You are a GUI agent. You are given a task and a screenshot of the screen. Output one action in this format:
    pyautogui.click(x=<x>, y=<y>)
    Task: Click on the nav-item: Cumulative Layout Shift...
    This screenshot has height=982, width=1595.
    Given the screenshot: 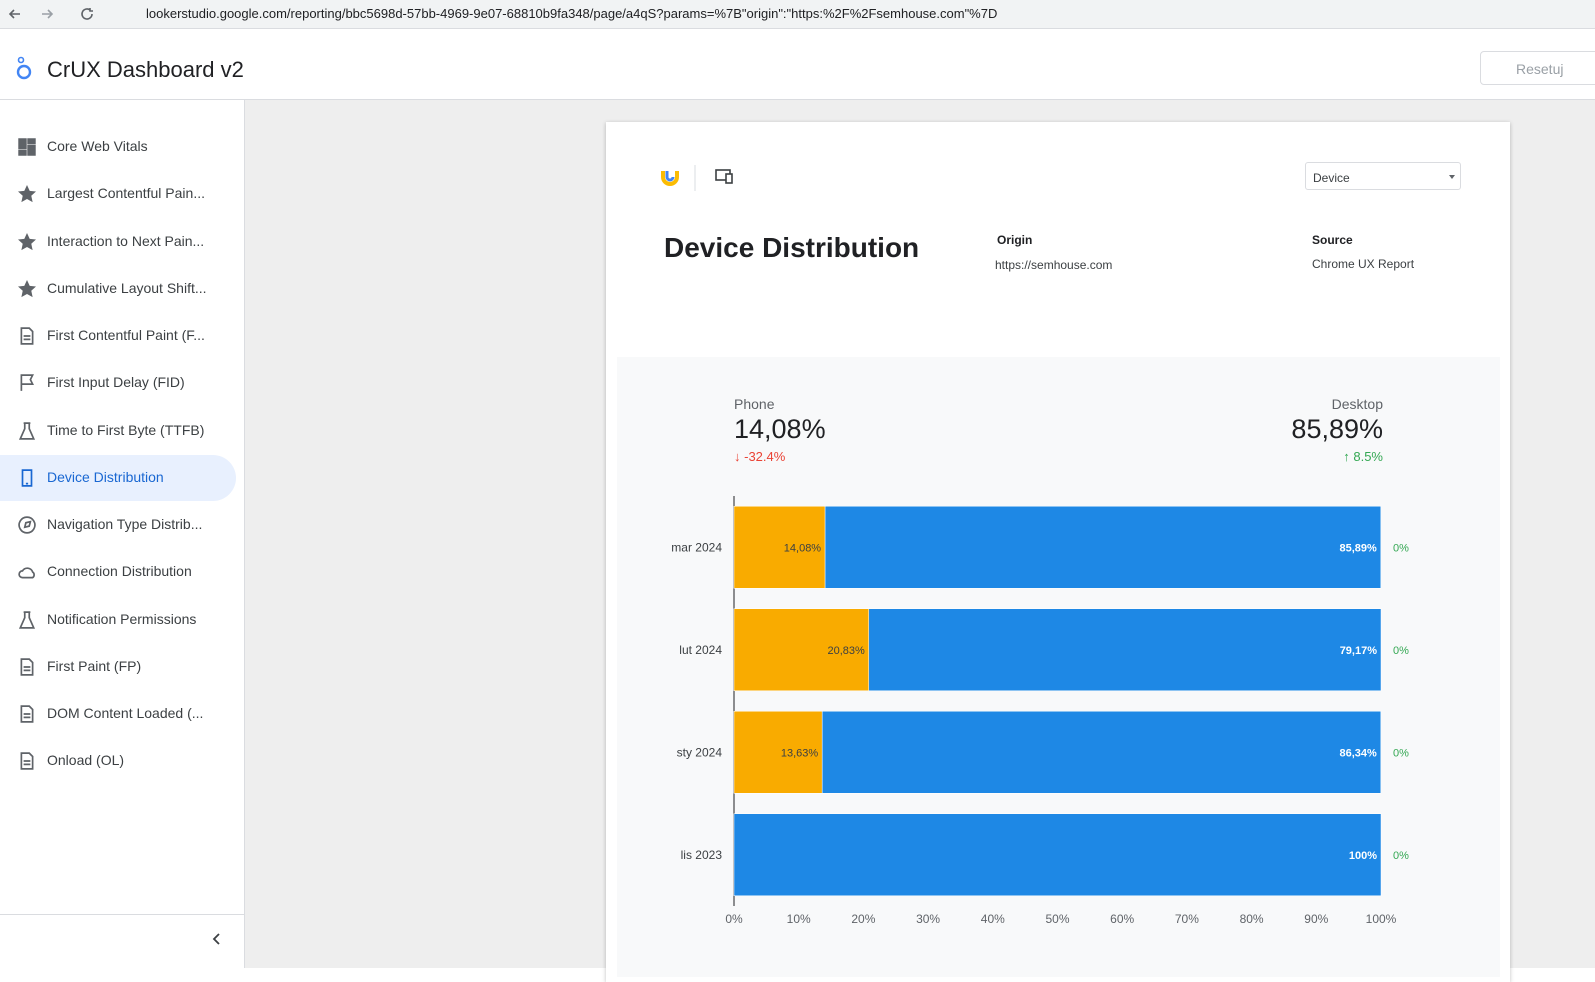 What is the action you would take?
    pyautogui.click(x=118, y=289)
    